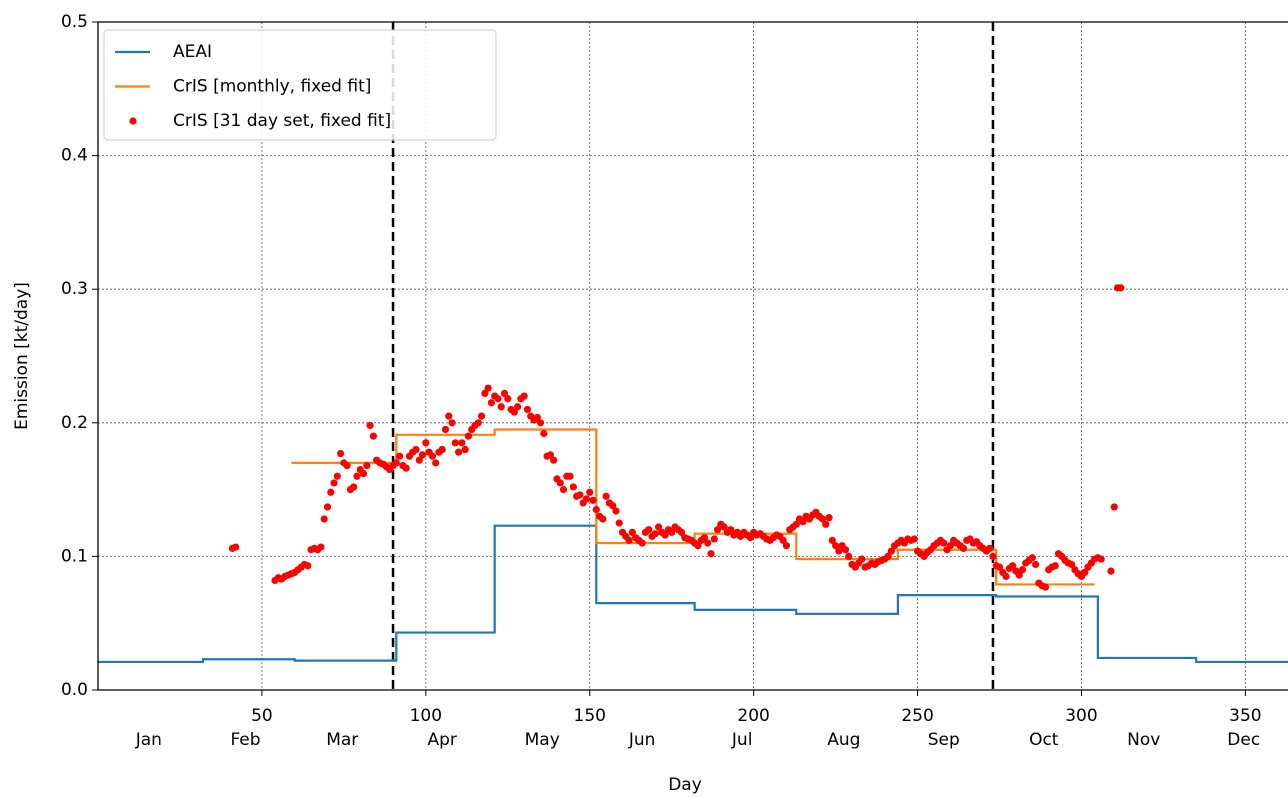 The image size is (1288, 798). What do you see at coordinates (442, 740) in the screenshot?
I see `month-label: Apr` at bounding box center [442, 740].